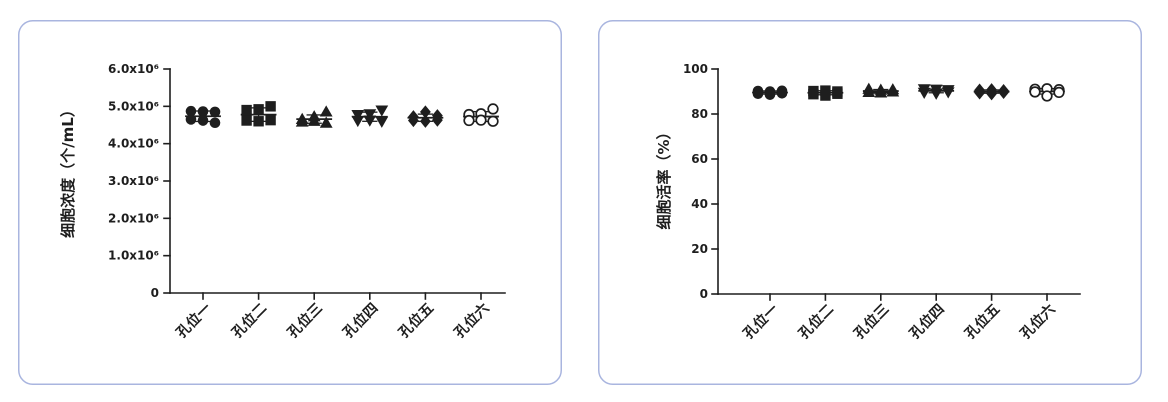 This screenshot has width=1168, height=402. I want to click on y-axis-label: 细胞活率（%）, so click(664, 176).